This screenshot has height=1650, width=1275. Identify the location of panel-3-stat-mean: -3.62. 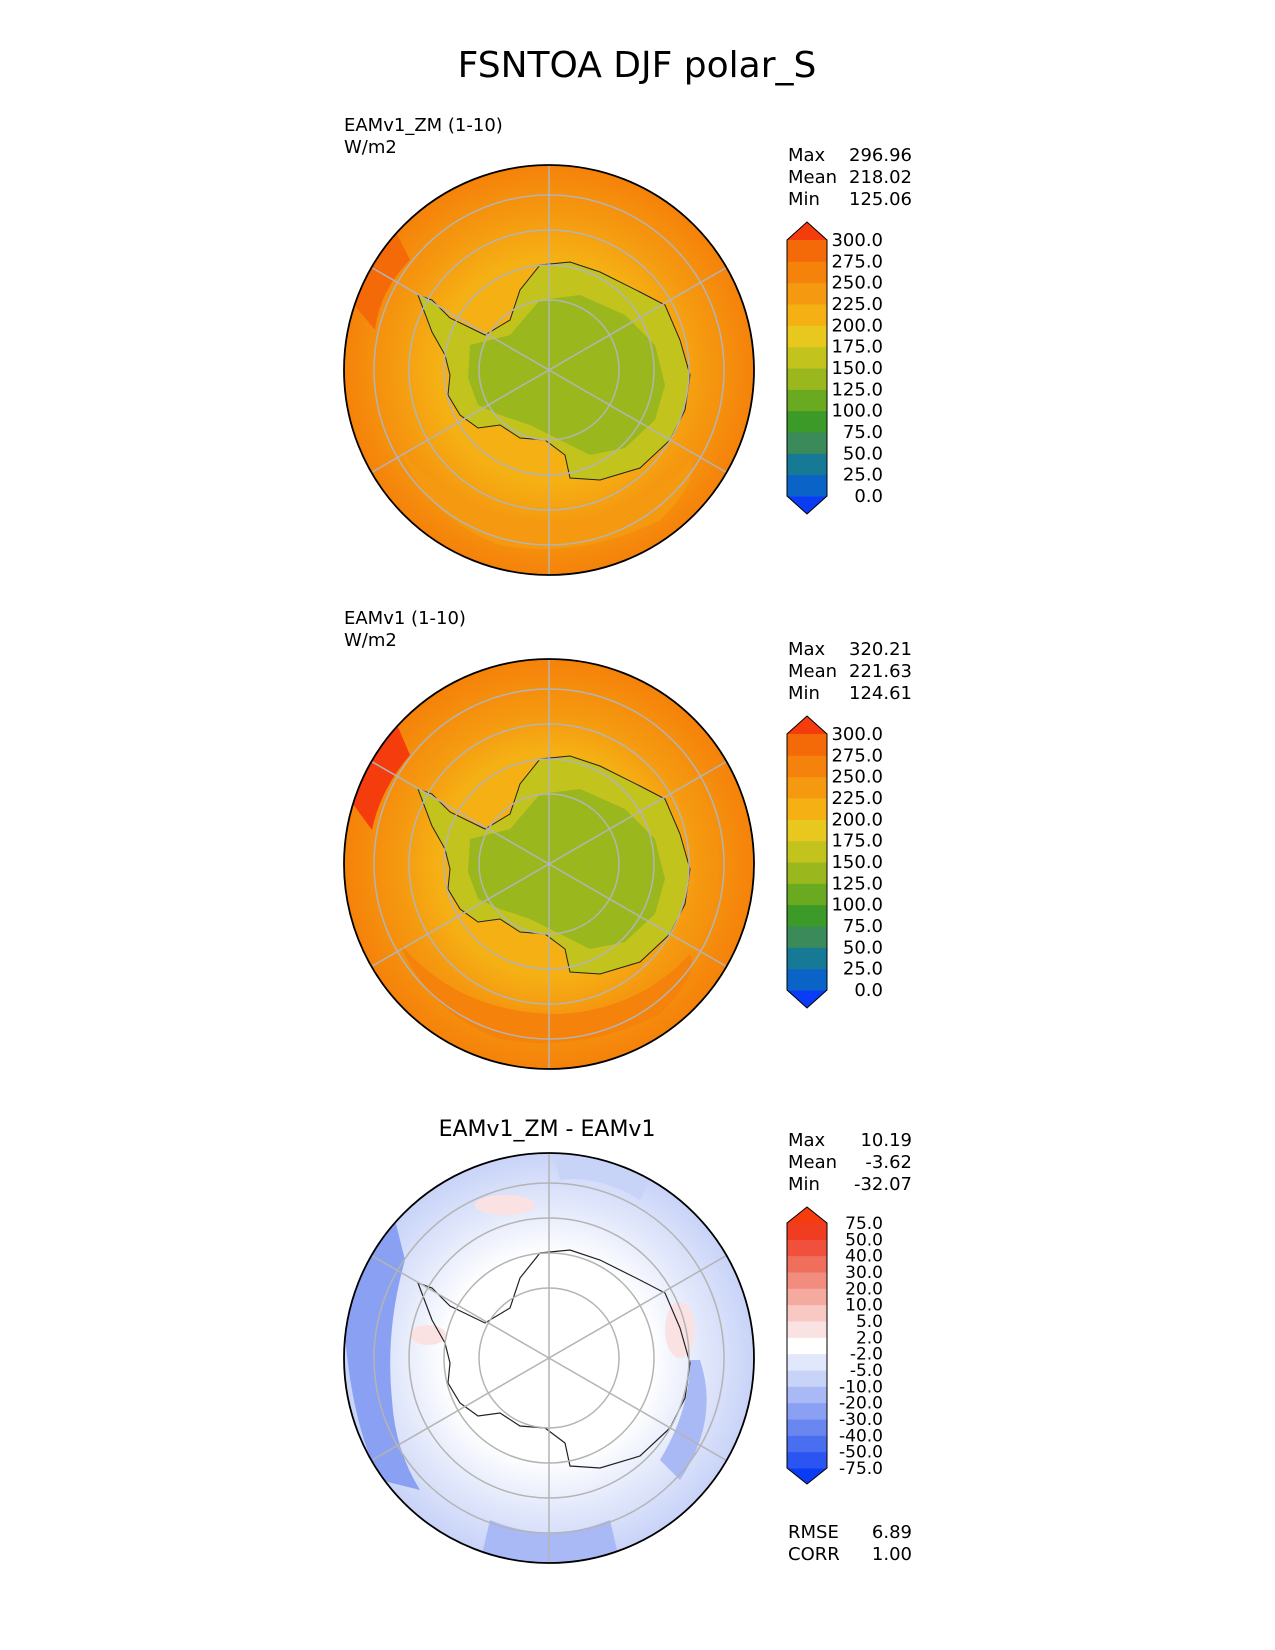
(888, 1162).